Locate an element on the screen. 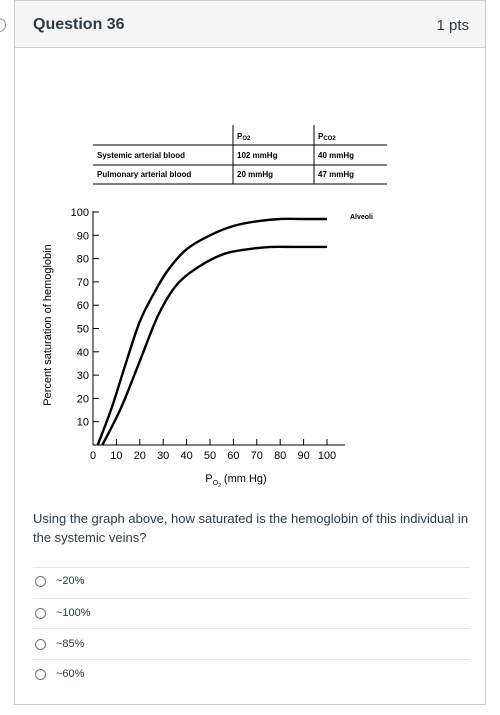 The width and height of the screenshot is (500, 715). table-header-pco2: PCO2 is located at coordinates (327, 137).